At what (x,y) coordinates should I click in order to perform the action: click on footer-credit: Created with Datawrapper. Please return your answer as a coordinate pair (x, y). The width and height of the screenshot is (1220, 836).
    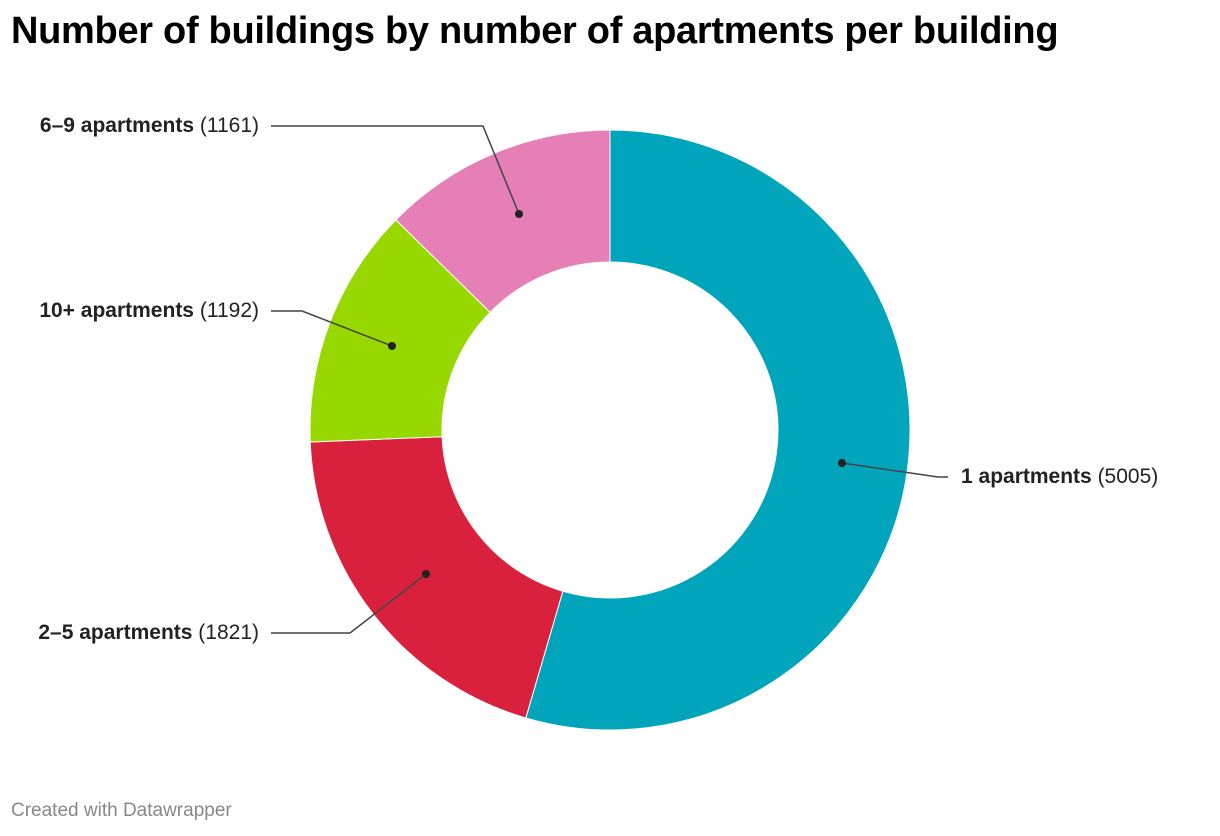
    Looking at the image, I should click on (121, 810).